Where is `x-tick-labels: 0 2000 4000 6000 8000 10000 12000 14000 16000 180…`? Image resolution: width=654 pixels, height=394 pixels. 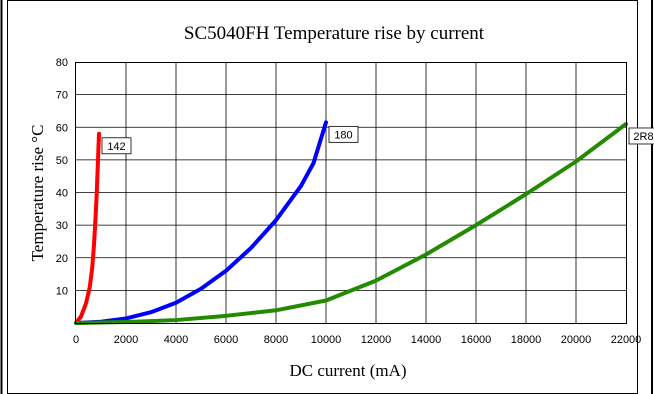 x-tick-labels: 0 2000 4000 6000 8000 10000 12000 14000 16000 180… is located at coordinates (357, 340).